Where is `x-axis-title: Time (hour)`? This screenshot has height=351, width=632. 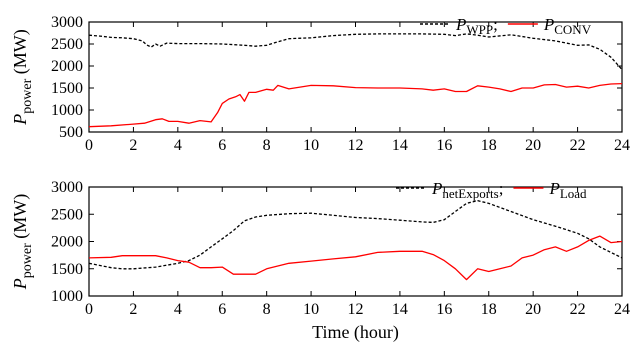
x-axis-title: Time (hour) is located at coordinates (355, 332).